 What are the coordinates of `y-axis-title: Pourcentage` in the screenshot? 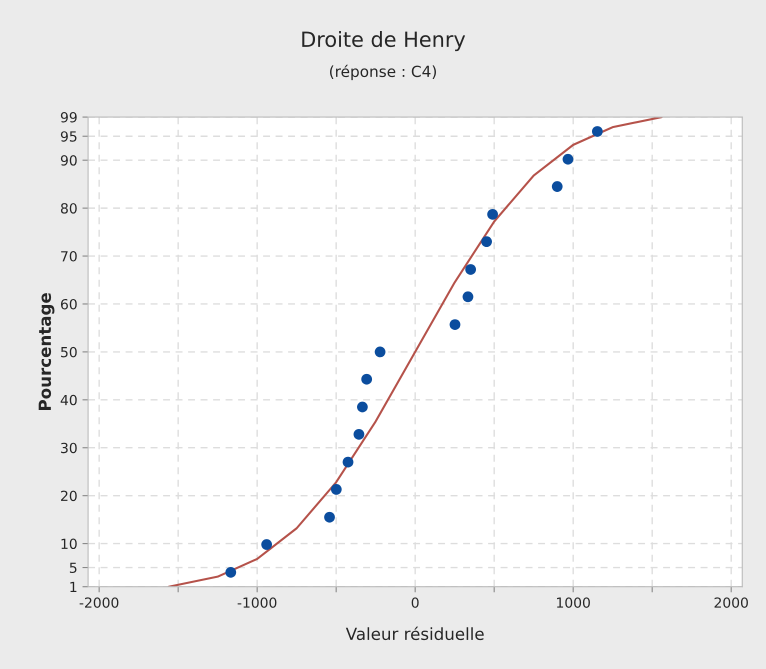 It's located at (46, 351).